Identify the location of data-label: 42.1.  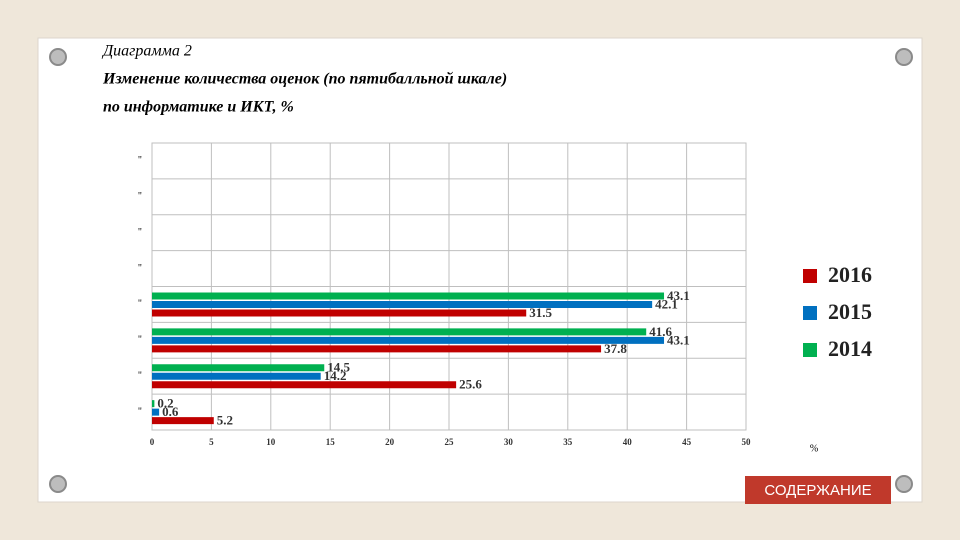
(666, 303).